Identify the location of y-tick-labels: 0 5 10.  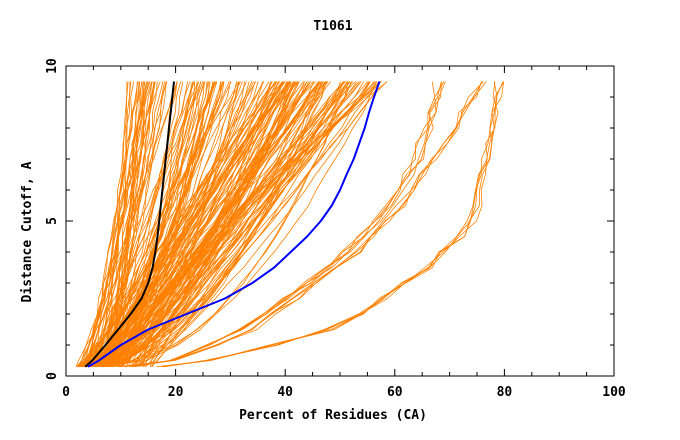
(52, 219).